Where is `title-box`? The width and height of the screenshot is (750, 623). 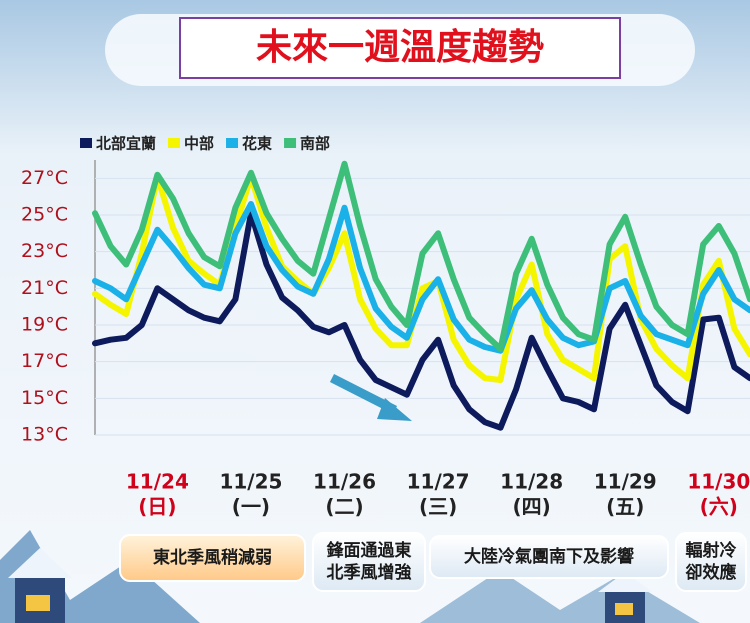
title-box is located at coordinates (400, 48).